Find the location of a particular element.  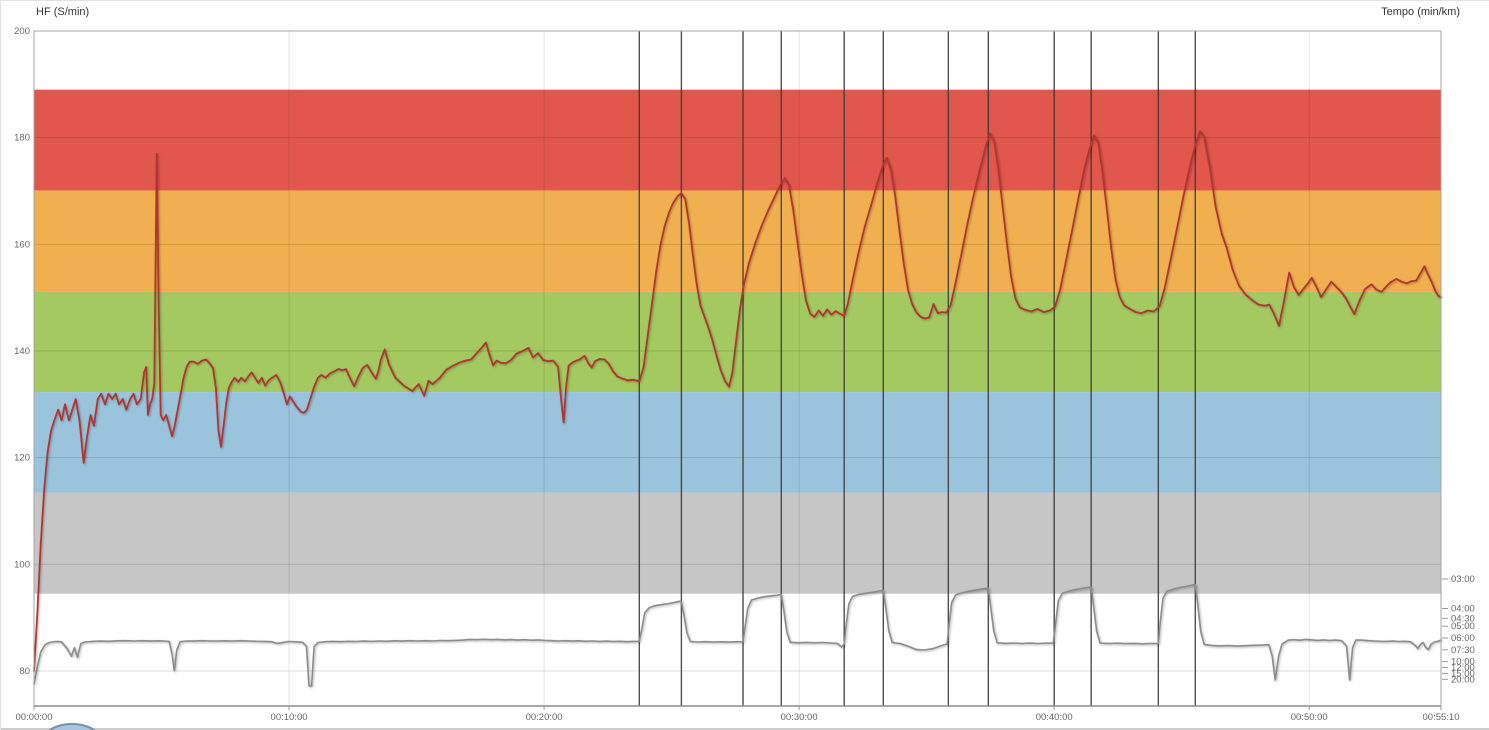

time-axis-tick-label: 00:10:00 is located at coordinates (289, 717).